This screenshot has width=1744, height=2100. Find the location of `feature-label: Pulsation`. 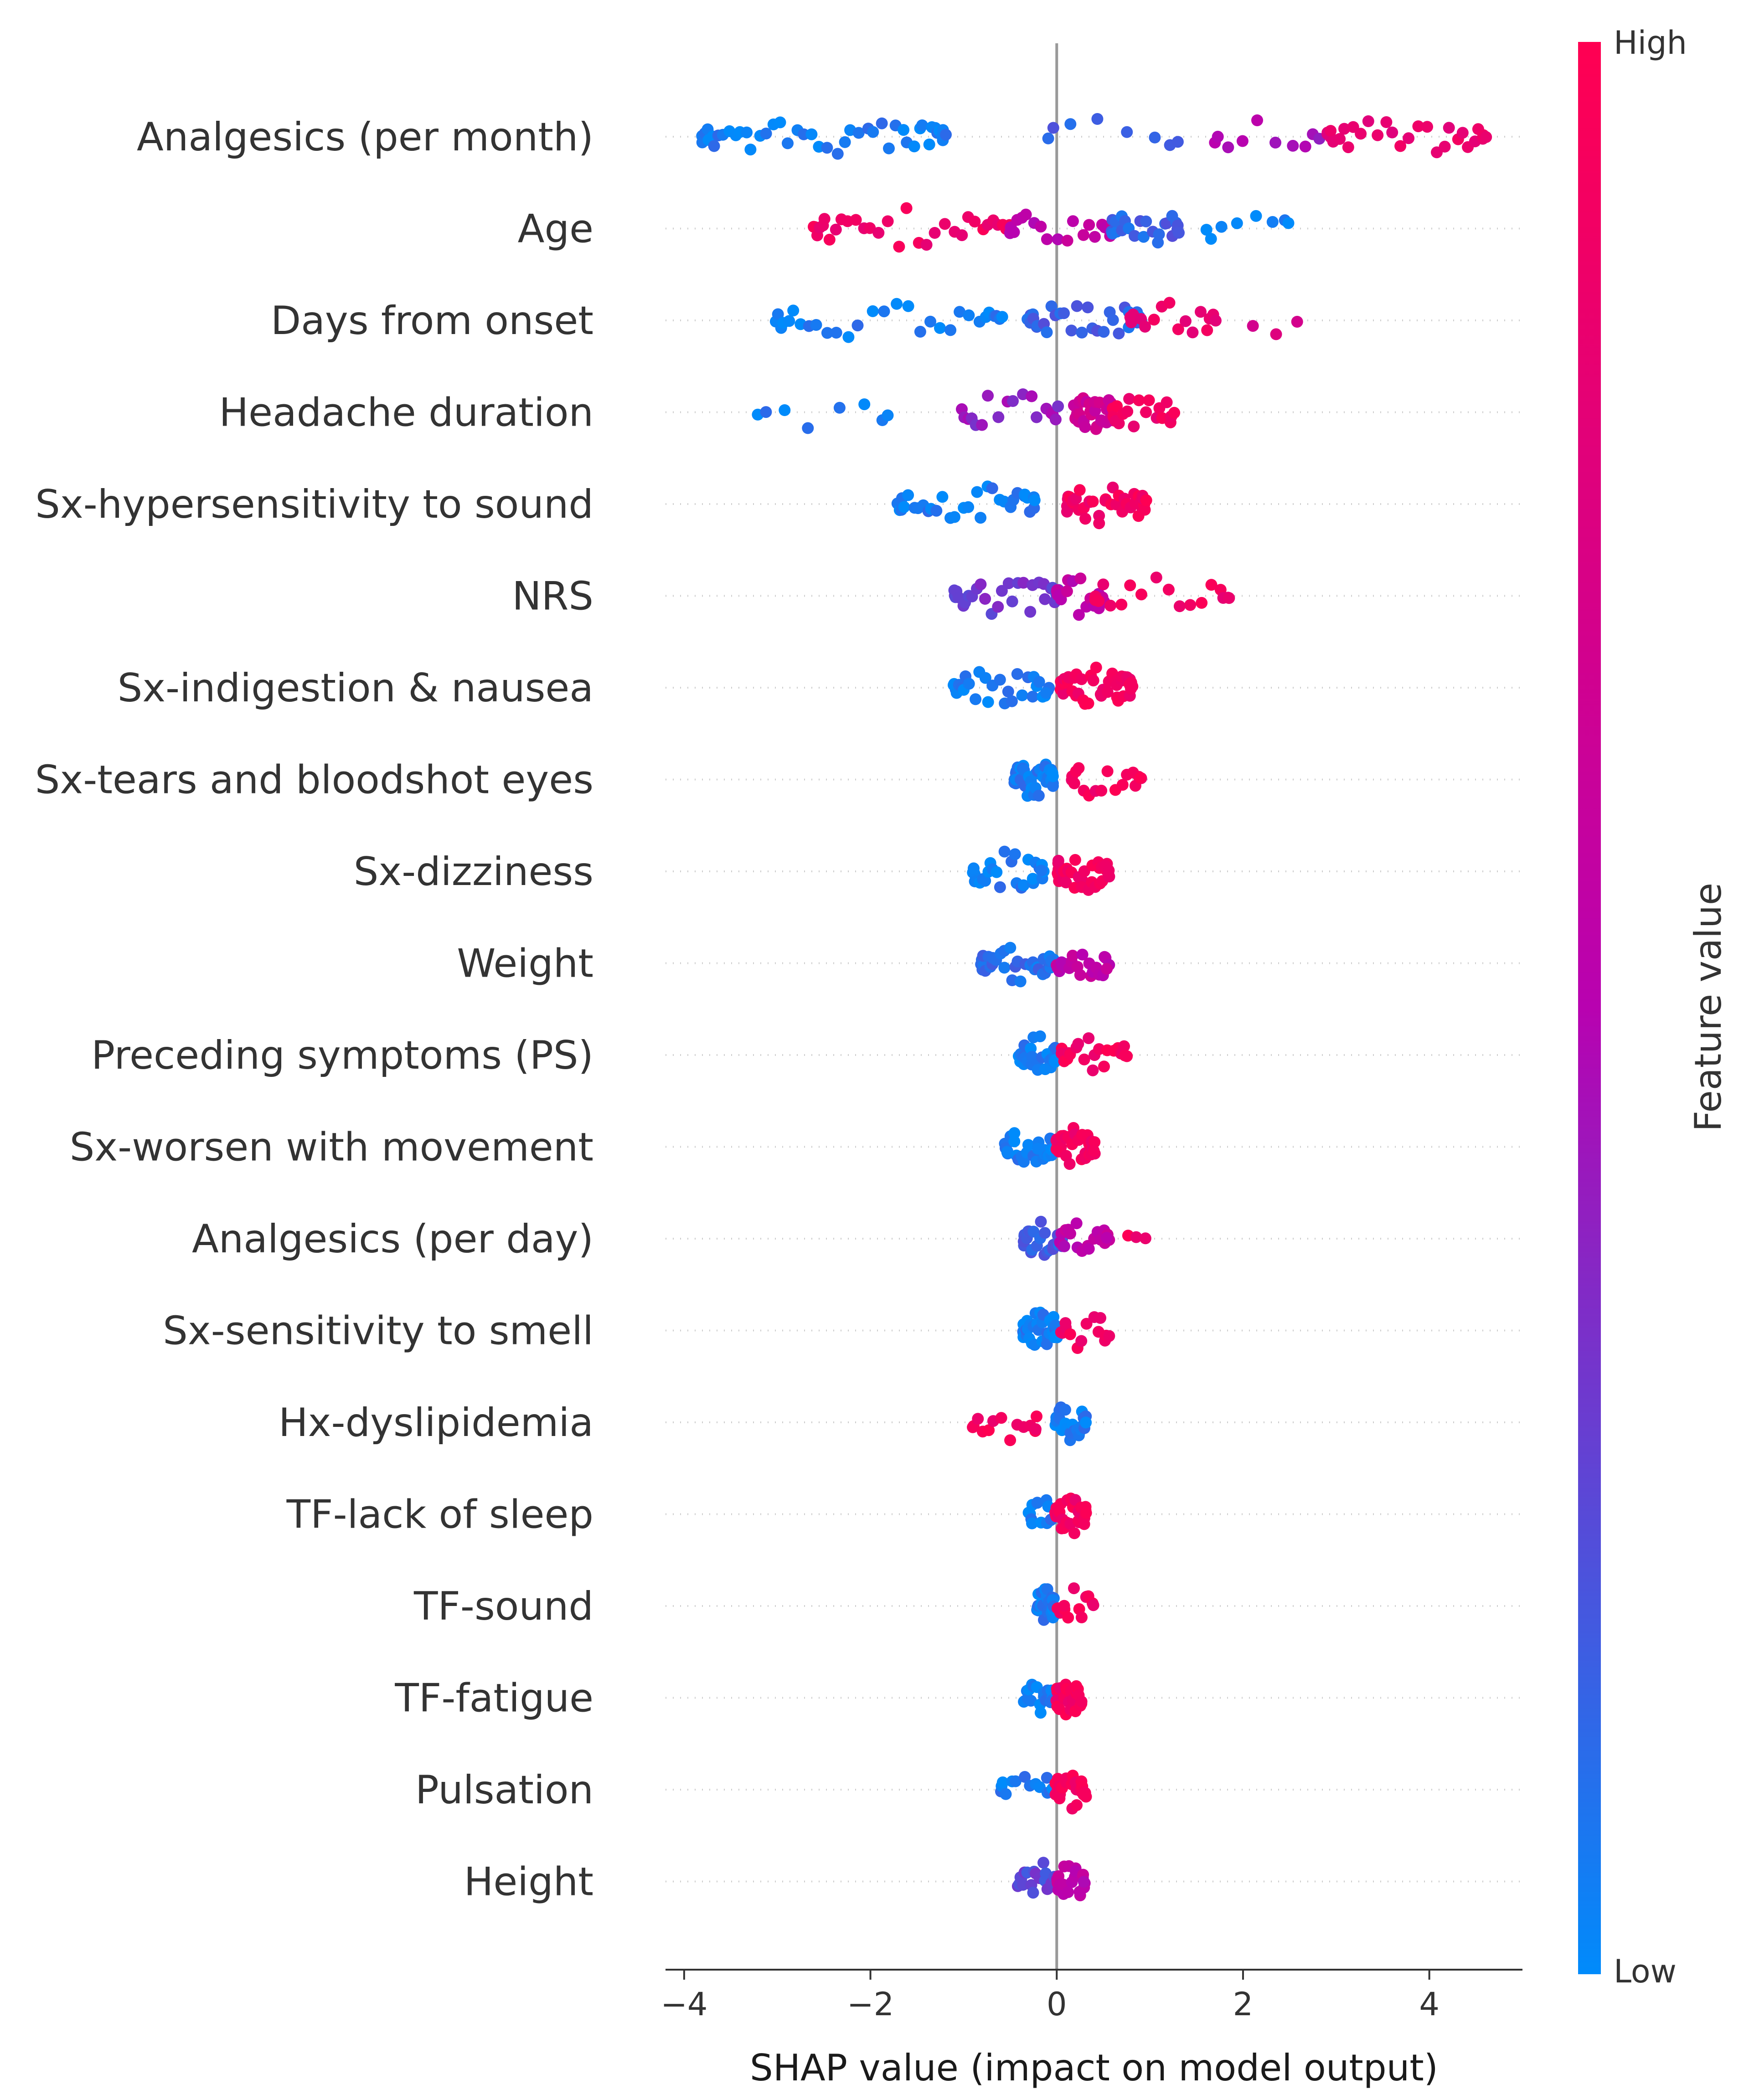

feature-label: Pulsation is located at coordinates (504, 1790).